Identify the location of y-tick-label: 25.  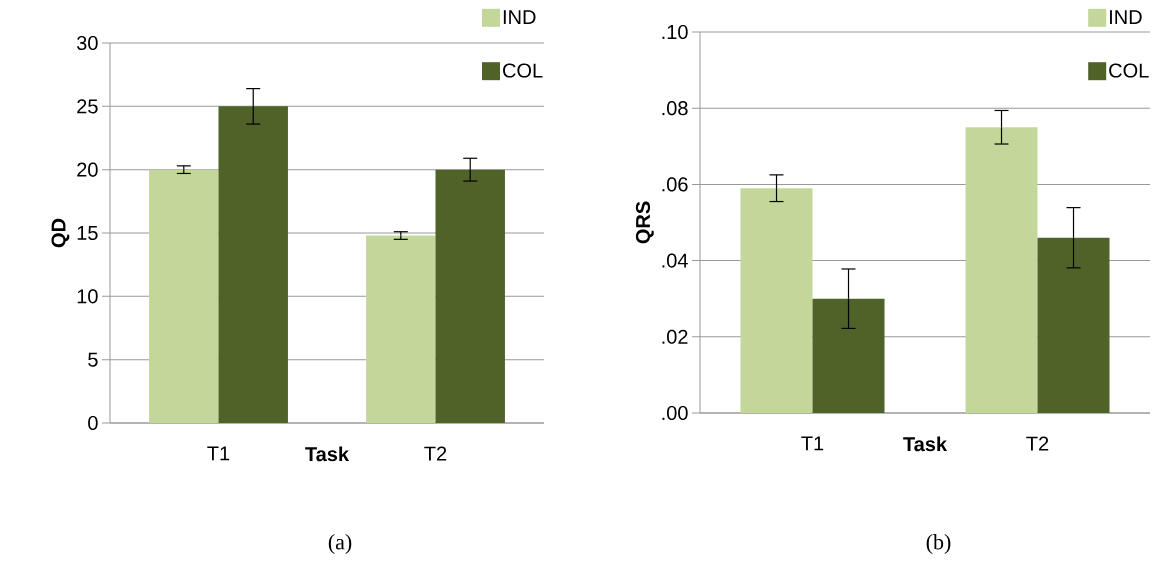
(87, 106).